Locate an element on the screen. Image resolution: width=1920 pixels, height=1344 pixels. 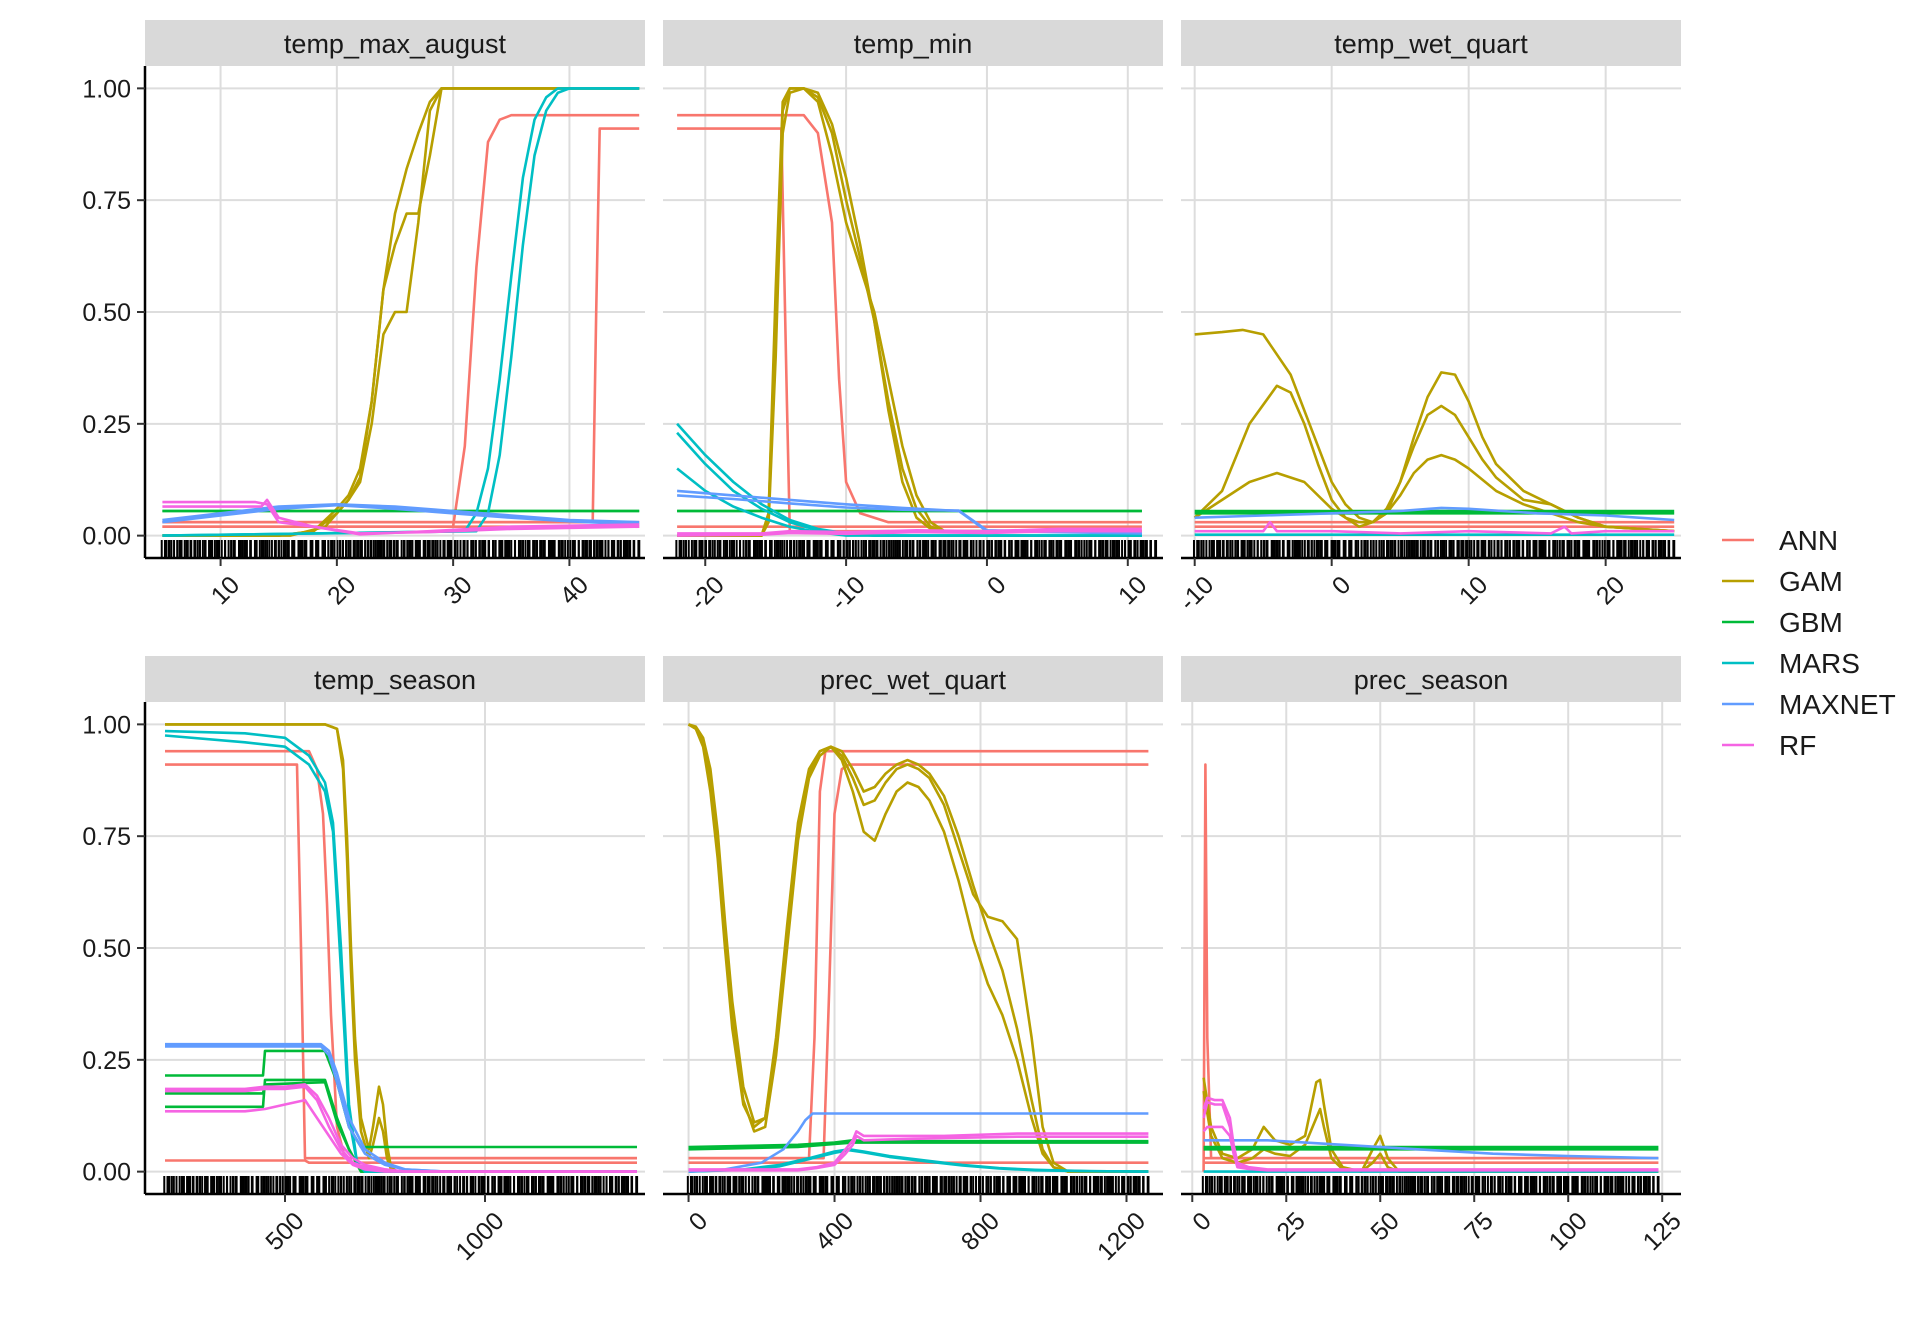
x-tick-label: 500 is located at coordinates (284, 1231).